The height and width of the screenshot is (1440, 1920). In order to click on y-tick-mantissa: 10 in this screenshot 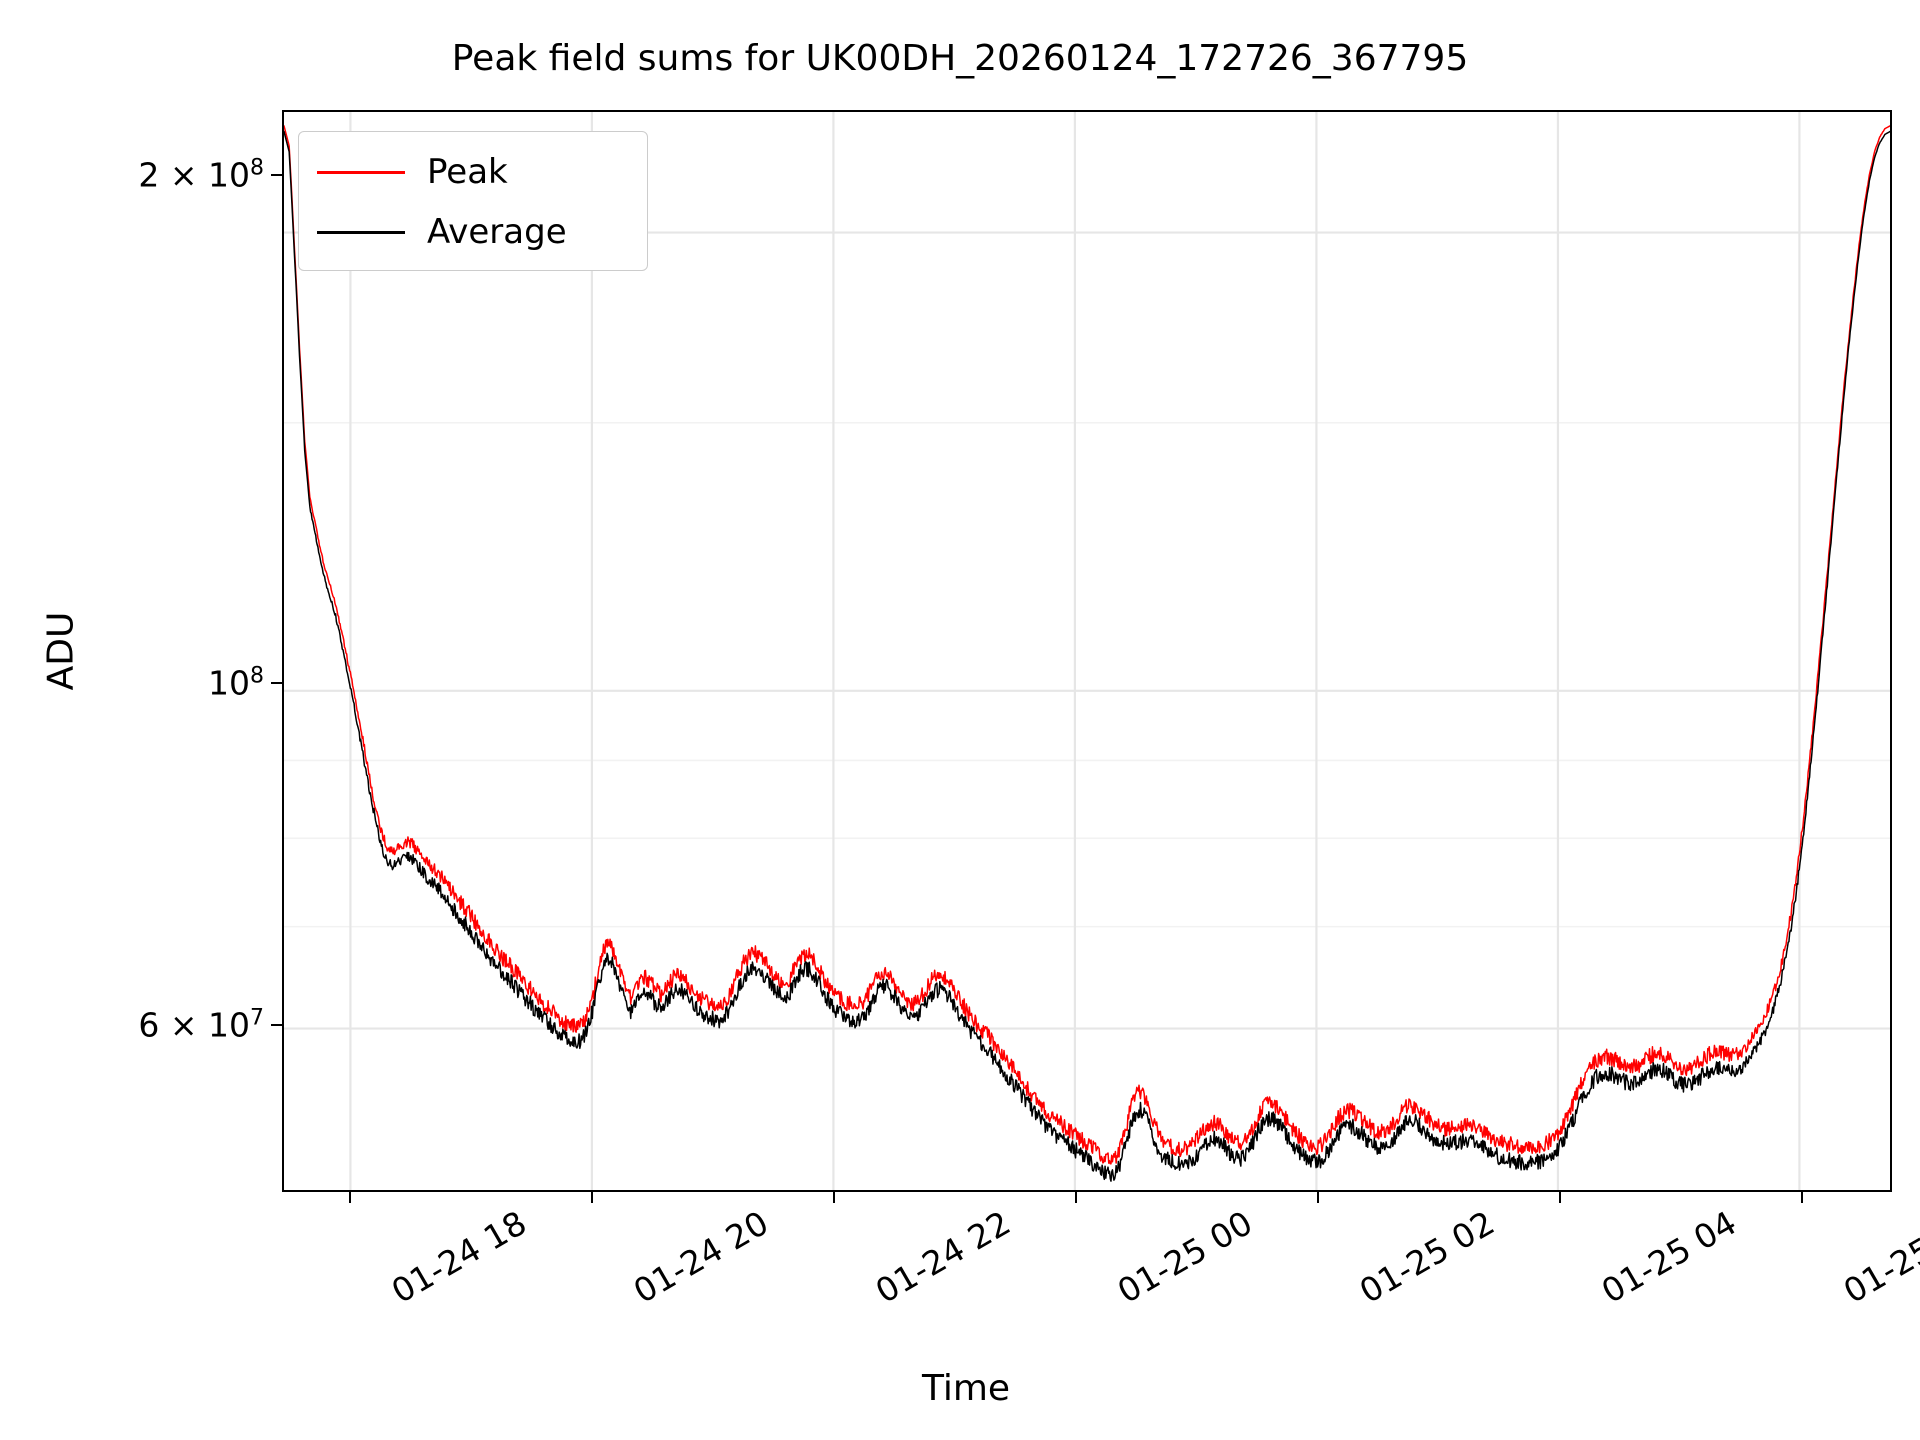, I will do `click(229, 683)`.